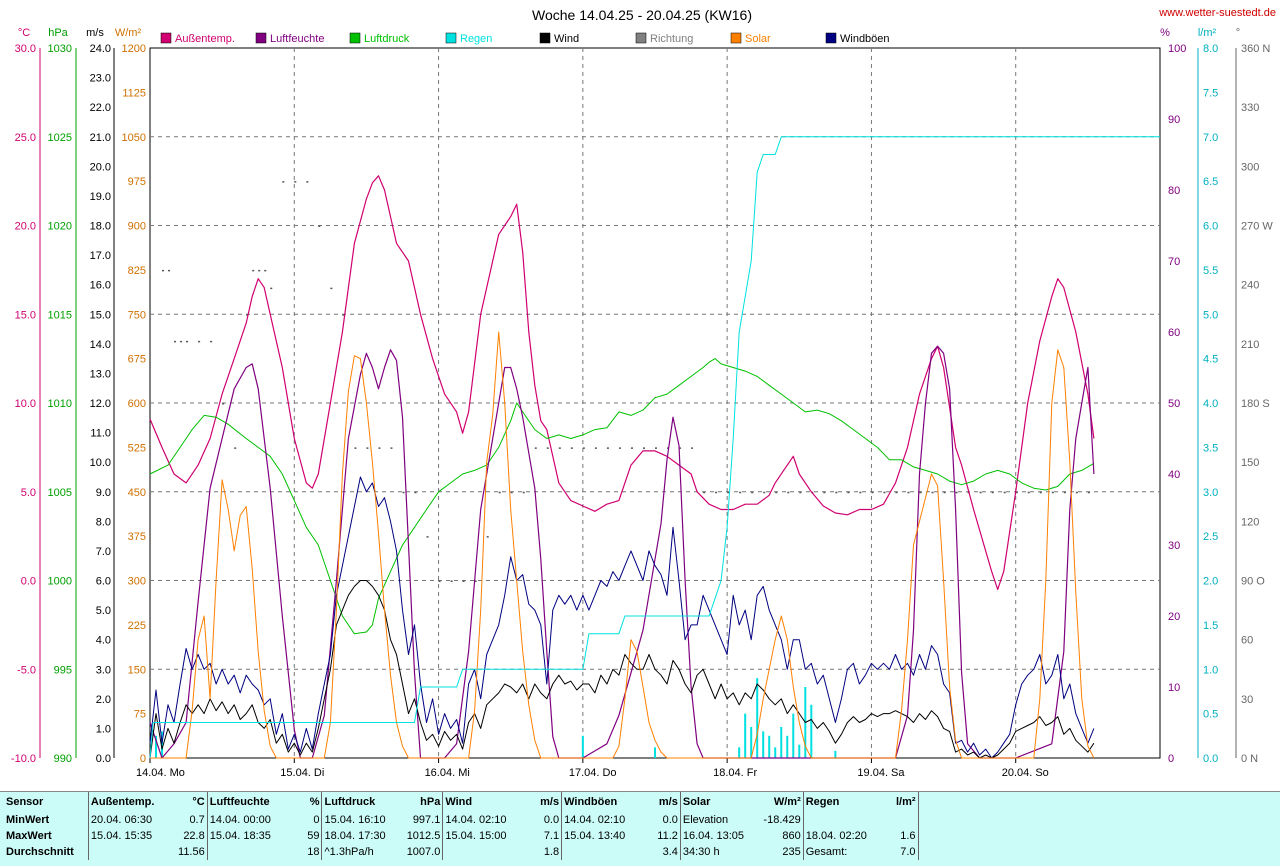 The width and height of the screenshot is (1280, 866). I want to click on axis-tick-label: 23.0, so click(100, 79).